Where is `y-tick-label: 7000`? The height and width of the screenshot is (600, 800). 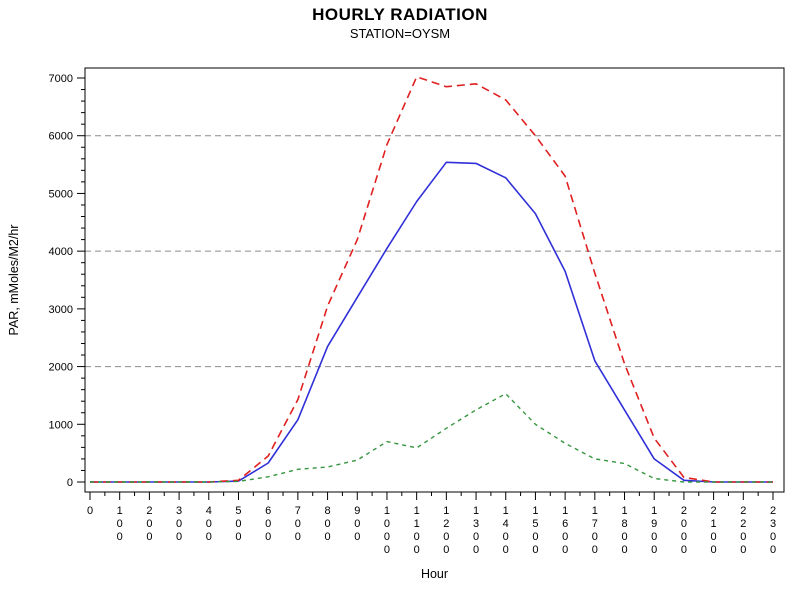 y-tick-label: 7000 is located at coordinates (61, 79).